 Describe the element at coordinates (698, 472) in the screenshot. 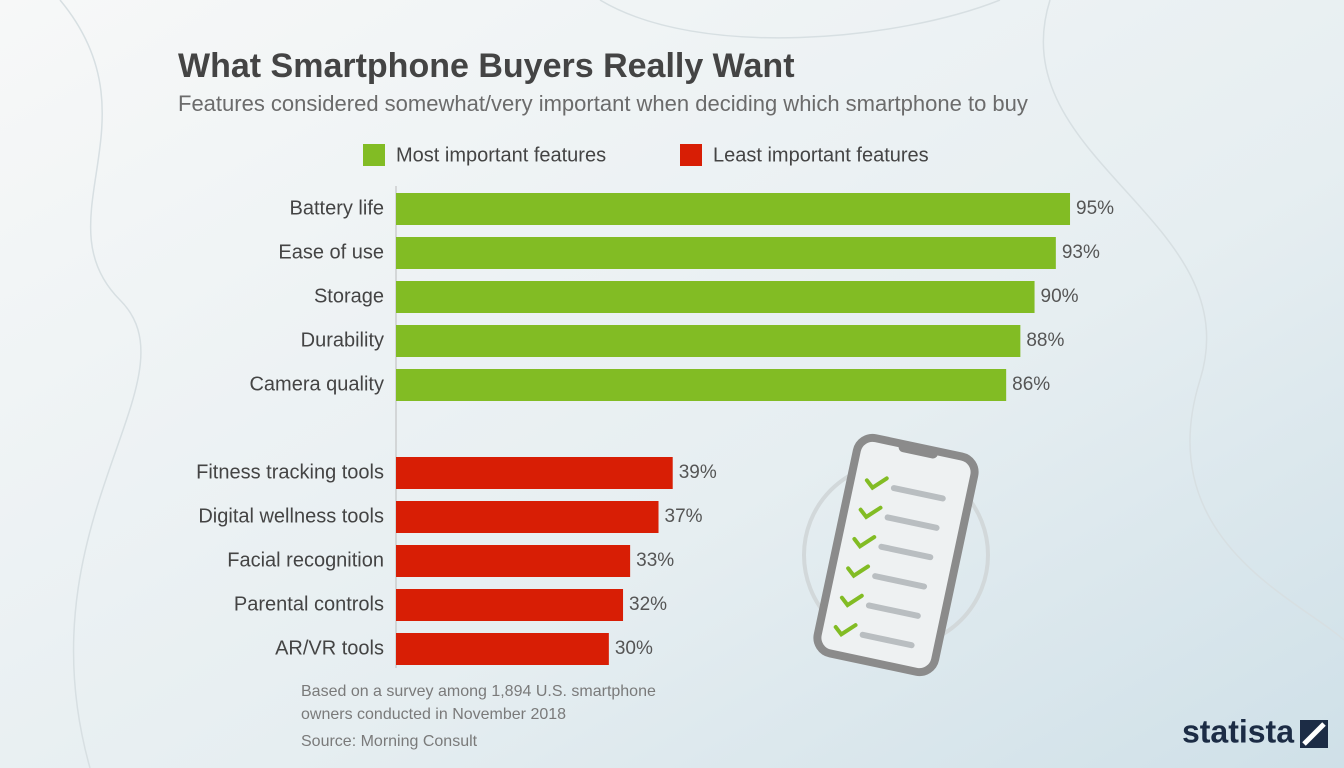

I see `value-label: 39%` at that location.